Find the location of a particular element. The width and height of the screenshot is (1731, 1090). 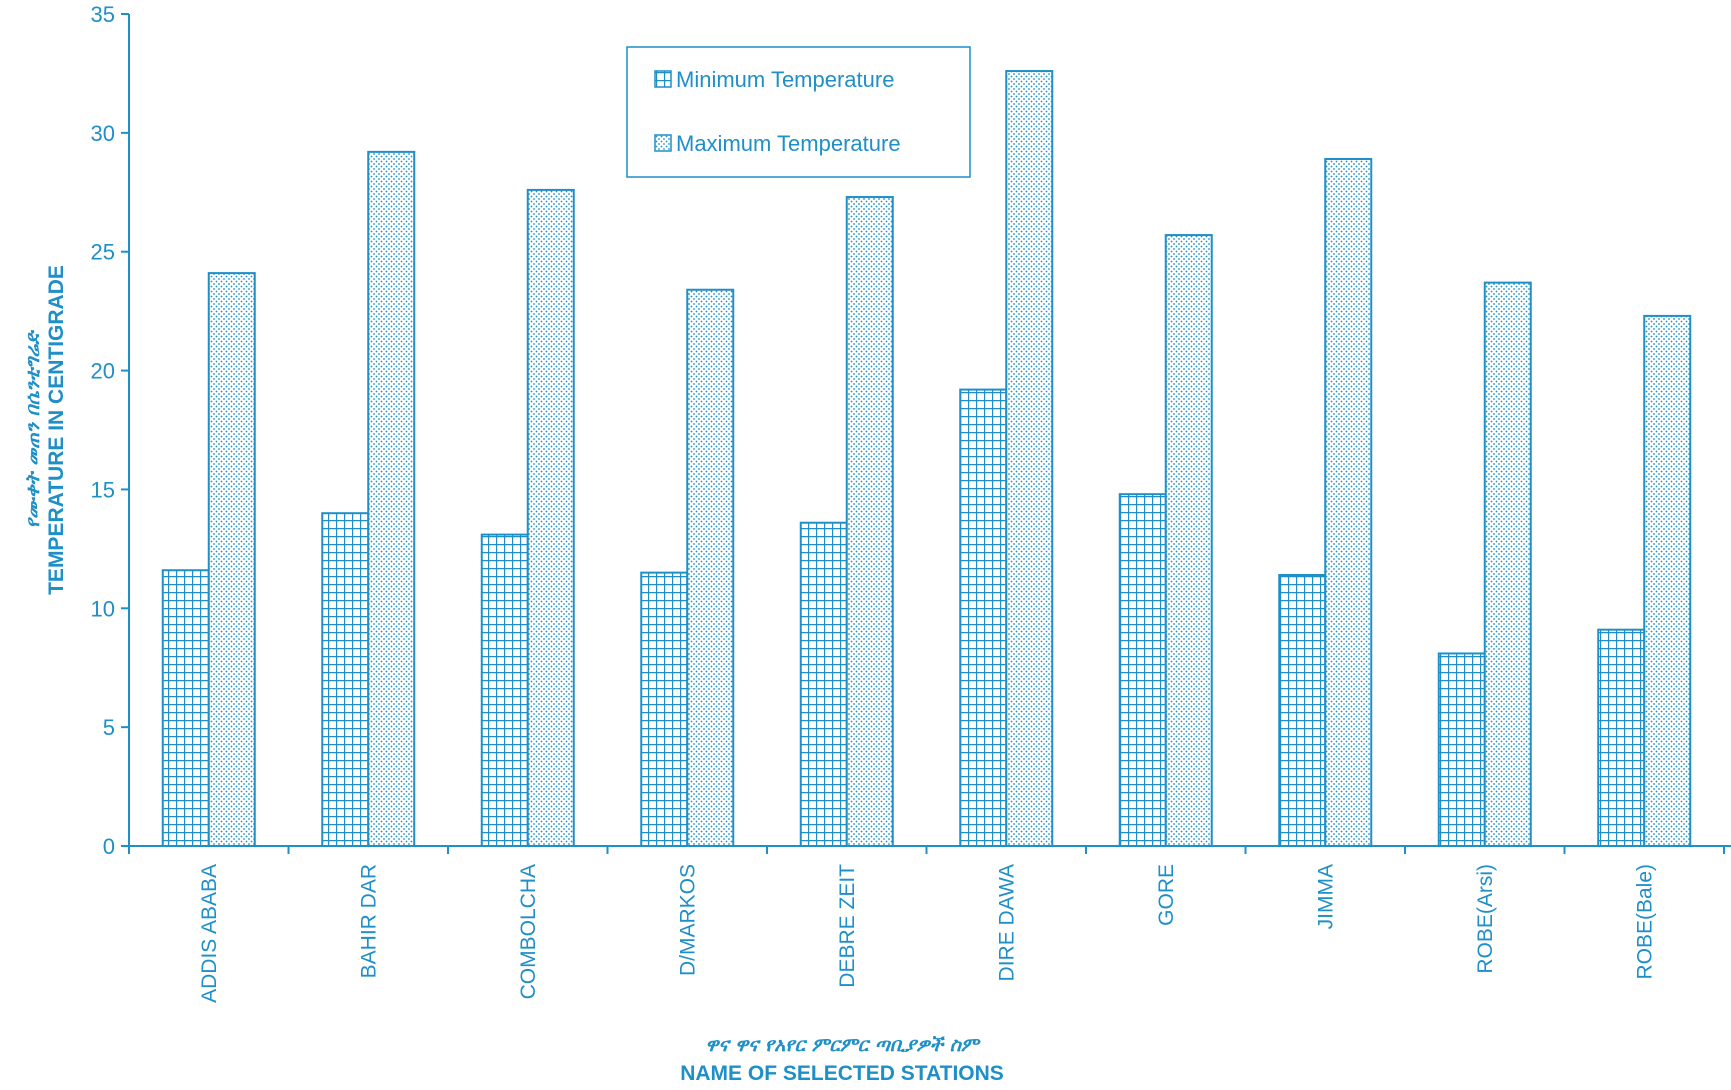

category-label: DEBRE ZEIT is located at coordinates (847, 926).